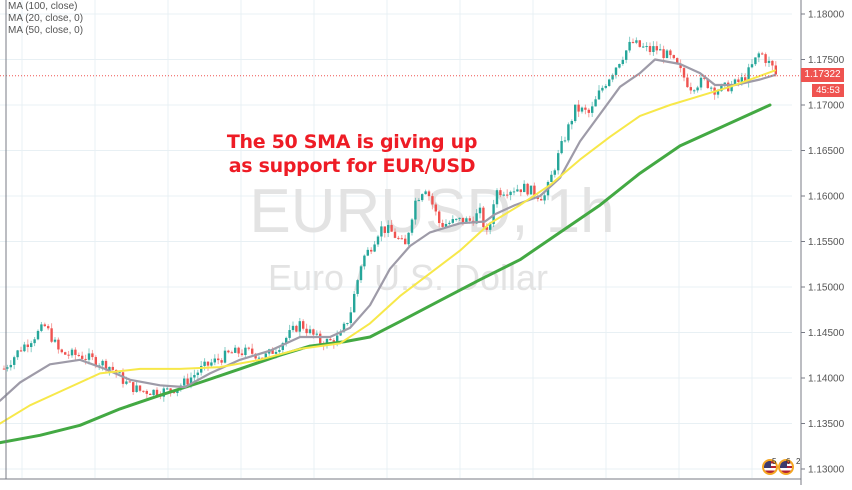 The height and width of the screenshot is (490, 852). What do you see at coordinates (826, 242) in the screenshot?
I see `svg-text: 1.15500` at bounding box center [826, 242].